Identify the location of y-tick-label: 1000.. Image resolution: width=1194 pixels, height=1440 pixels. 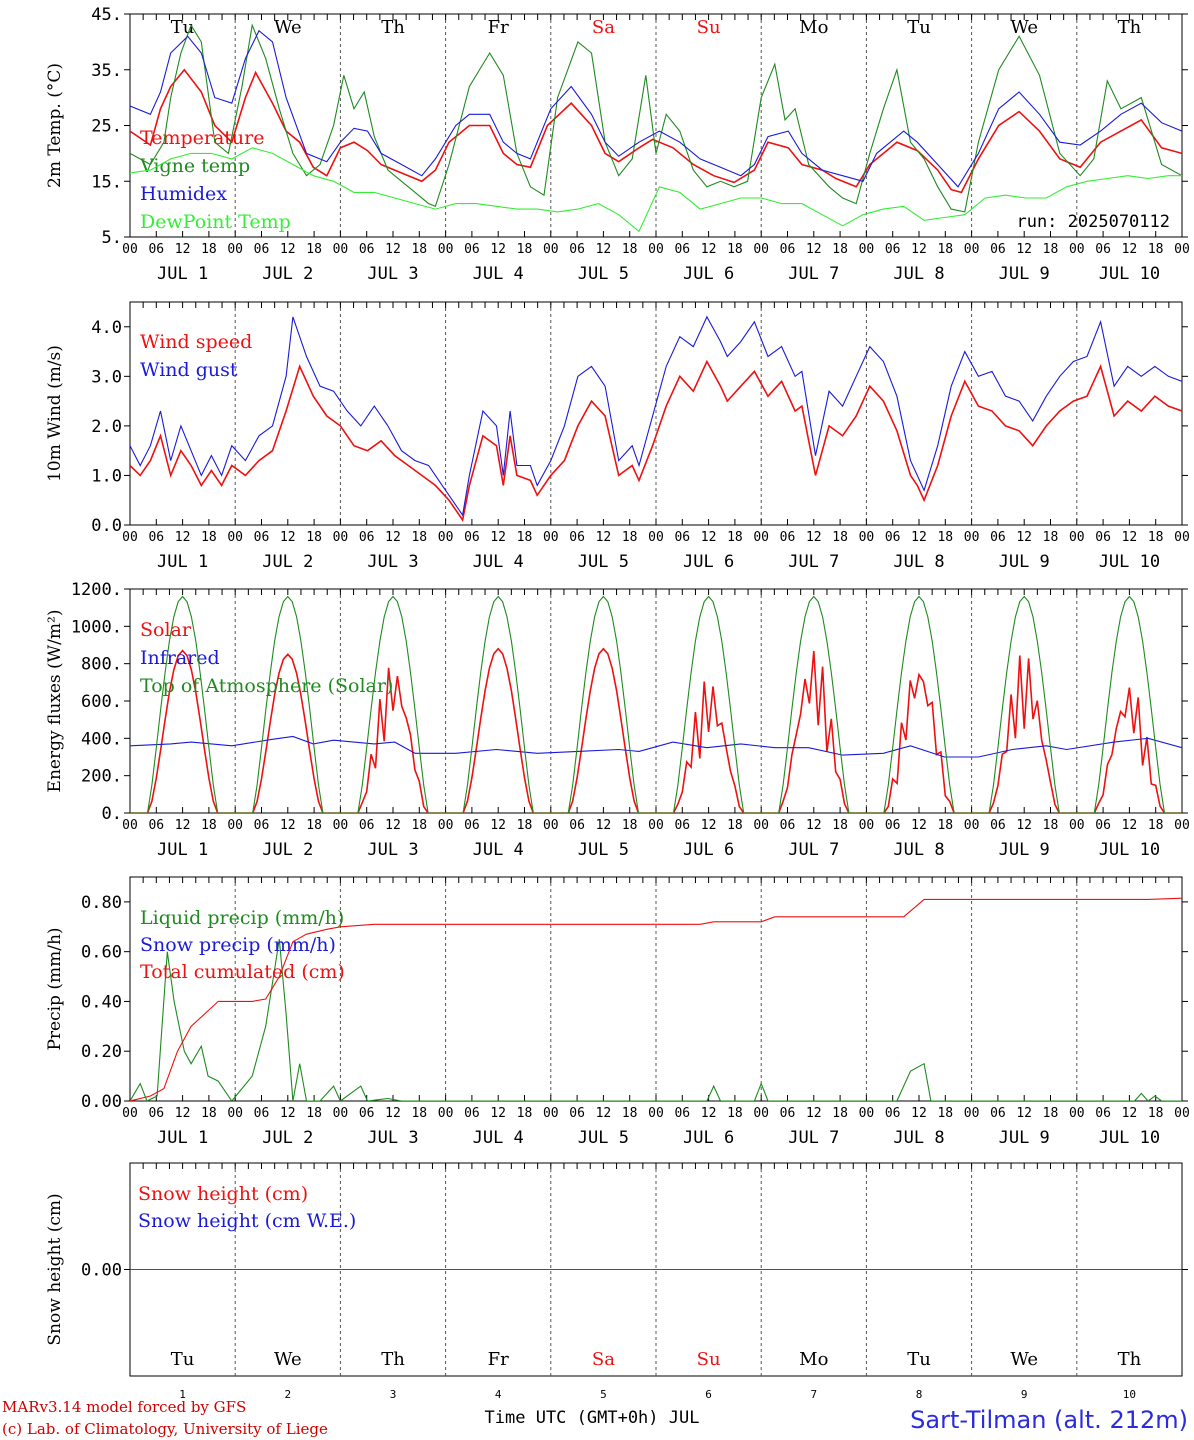
(96, 627).